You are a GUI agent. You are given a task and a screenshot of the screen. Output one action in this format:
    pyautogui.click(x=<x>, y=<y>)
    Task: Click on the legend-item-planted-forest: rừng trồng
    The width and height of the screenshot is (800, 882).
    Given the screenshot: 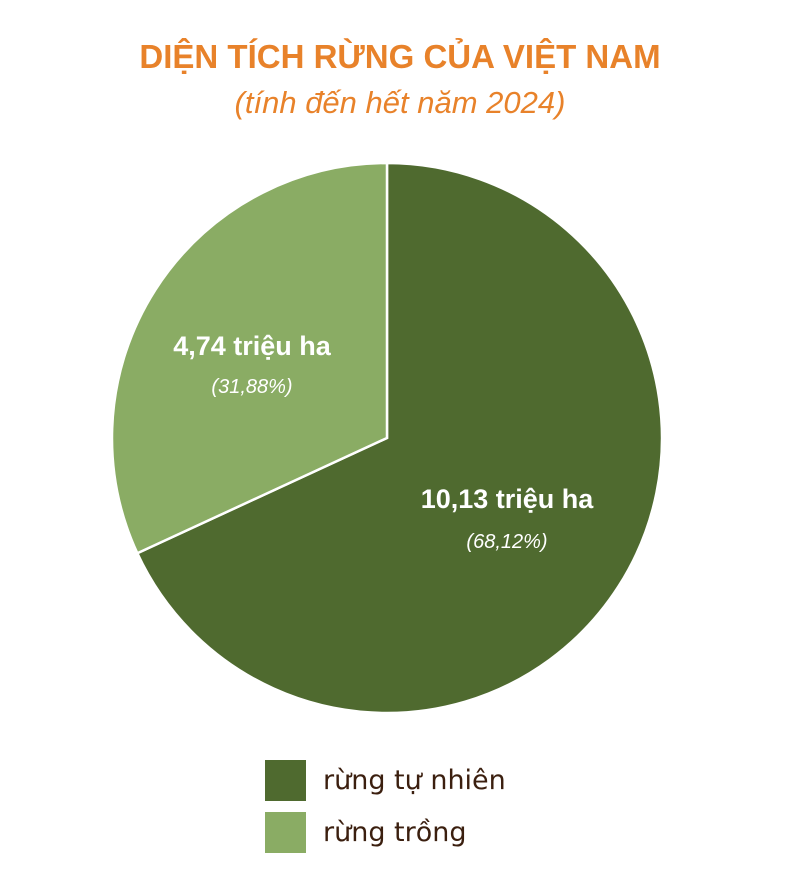 What is the action you would take?
    pyautogui.click(x=366, y=832)
    